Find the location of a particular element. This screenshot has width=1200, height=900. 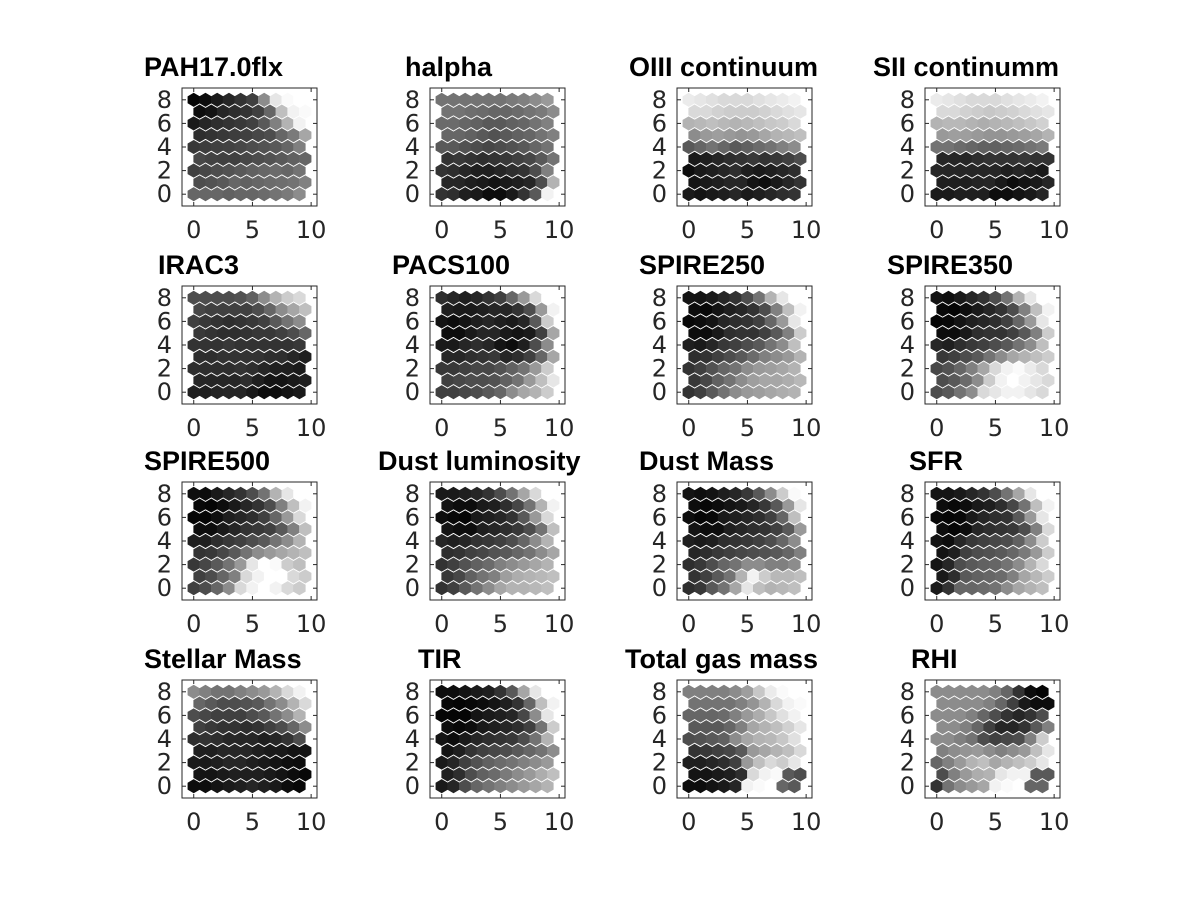

panel-title: Stellar Mass is located at coordinates (223, 659).